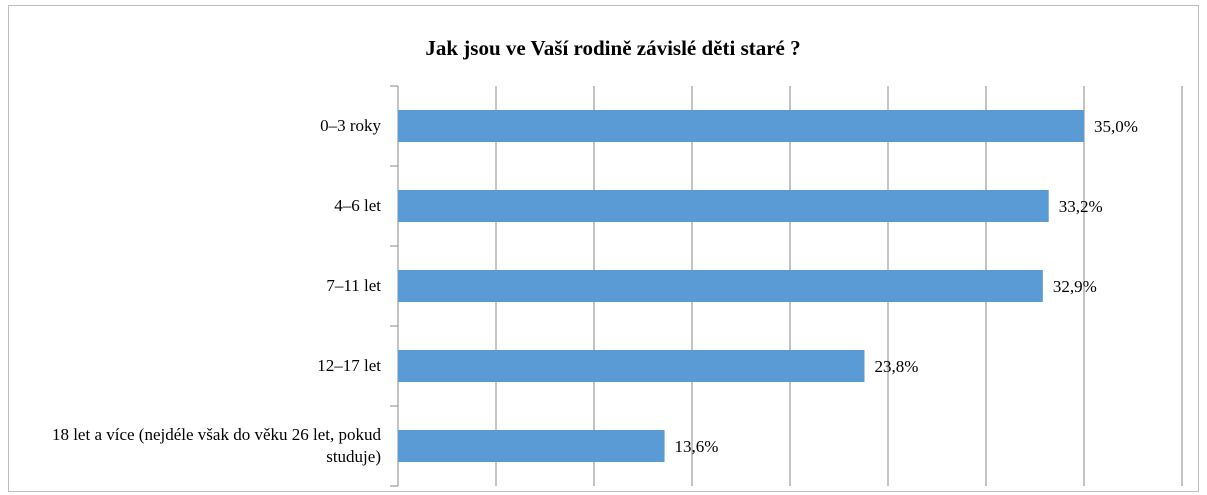  I want to click on value-label: 32,9%, so click(1075, 286).